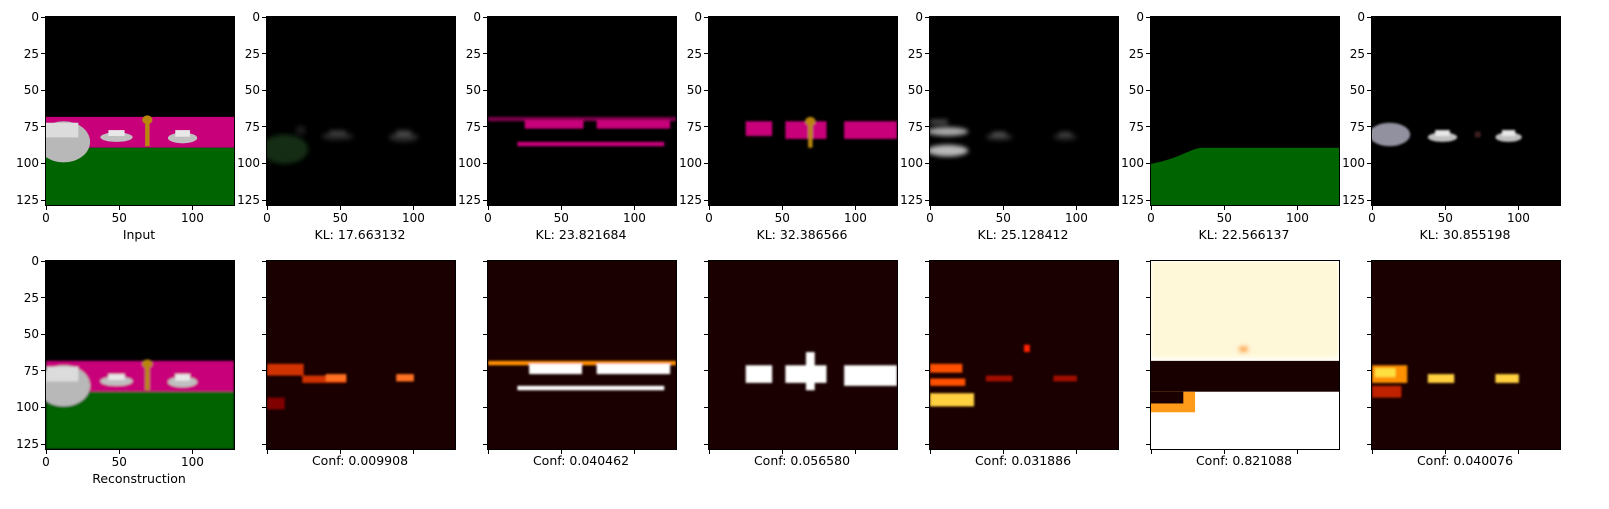 This screenshot has height=509, width=1609. Describe the element at coordinates (119, 218) in the screenshot. I see `panel-r1-c1-xtick-label: 50` at that location.